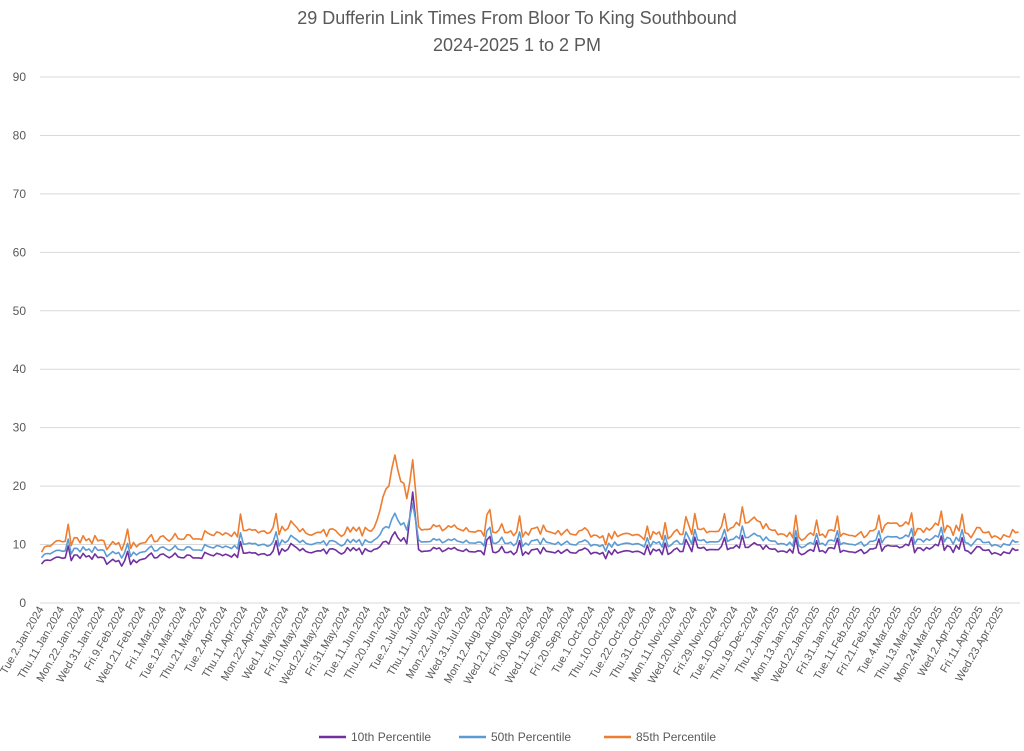 The width and height of the screenshot is (1024, 751). I want to click on legend-label: 50th Percentile, so click(531, 737).